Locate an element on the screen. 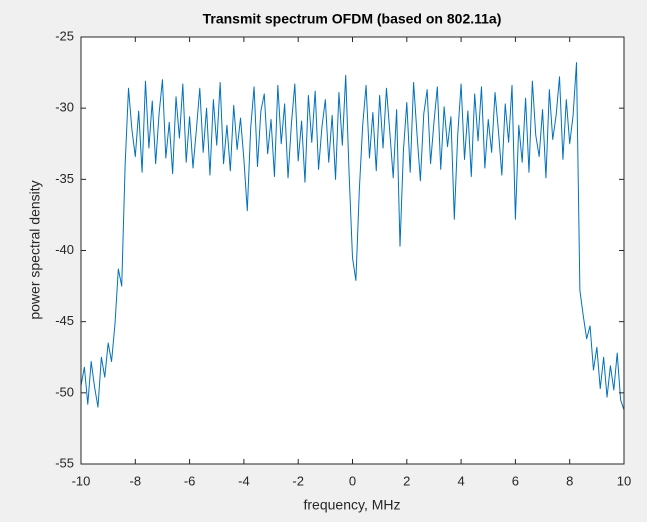 The height and width of the screenshot is (522, 647). y-tick-label: -40 is located at coordinates (64, 249).